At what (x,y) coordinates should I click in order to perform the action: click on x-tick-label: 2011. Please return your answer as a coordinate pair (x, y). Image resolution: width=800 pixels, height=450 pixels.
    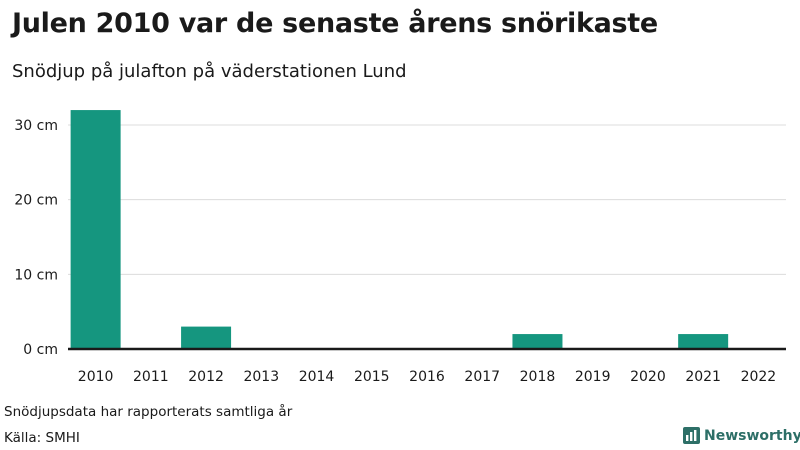
    Looking at the image, I should click on (151, 377).